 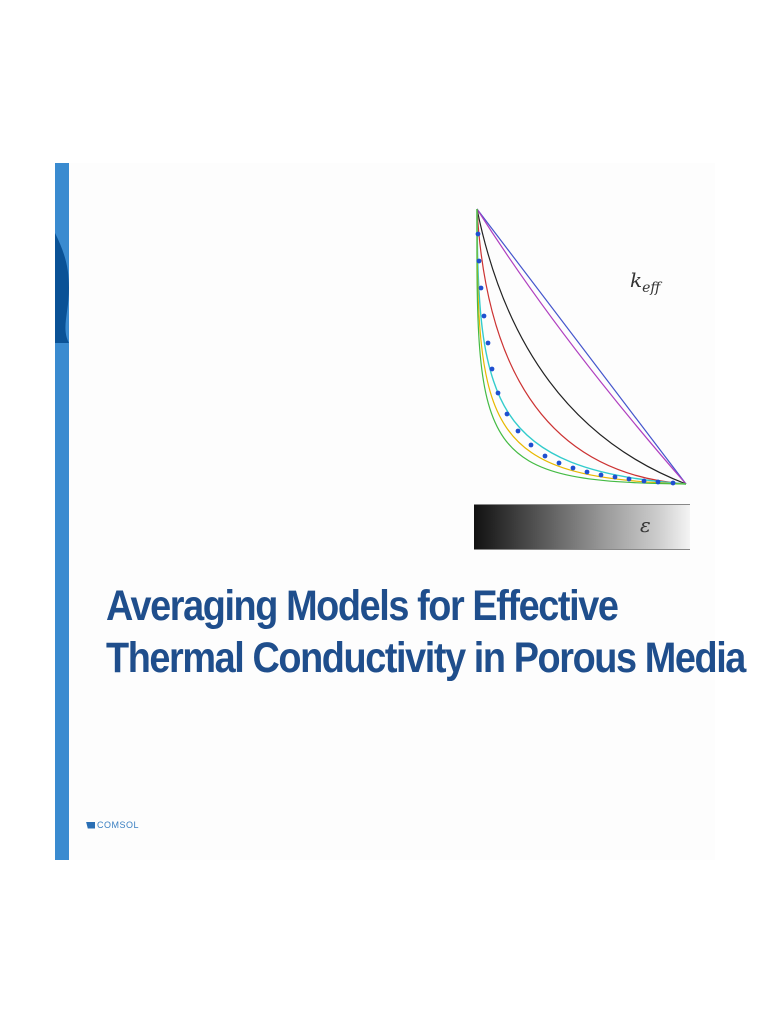 What do you see at coordinates (582, 527) in the screenshot?
I see `porosity-gradient-bar` at bounding box center [582, 527].